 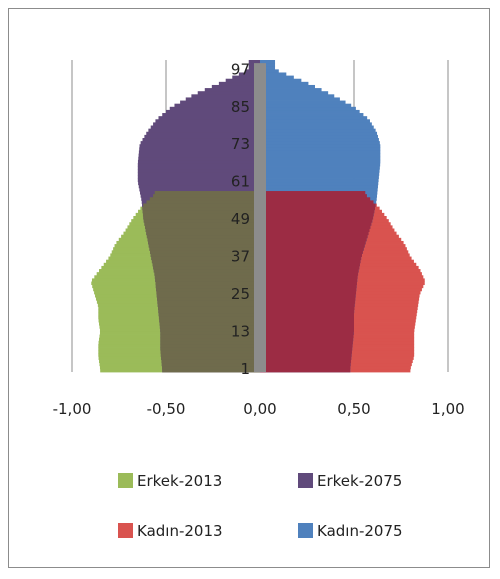 What do you see at coordinates (240, 294) in the screenshot?
I see `y-tick-label: 25` at bounding box center [240, 294].